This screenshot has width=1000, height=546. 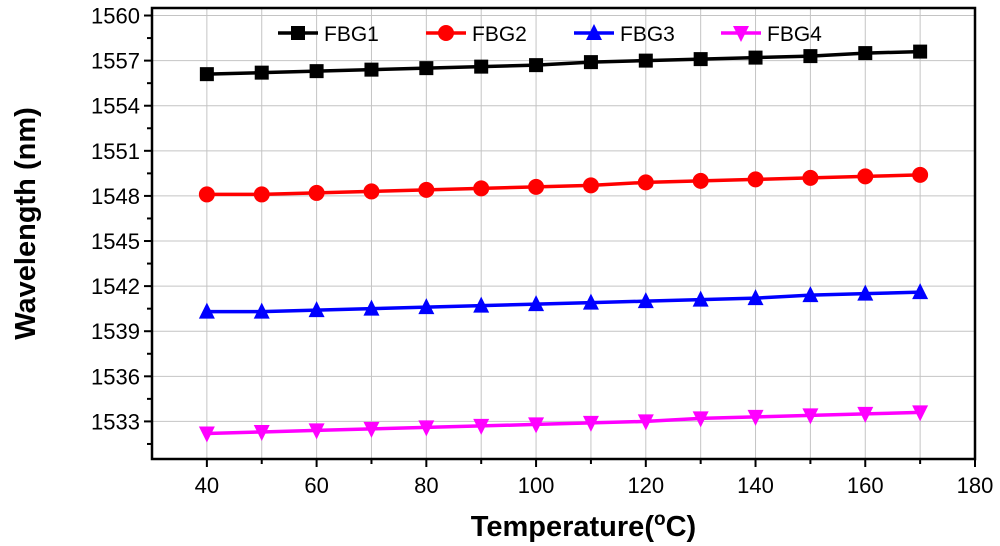 I want to click on legend-marker-fbg3, so click(x=594, y=32).